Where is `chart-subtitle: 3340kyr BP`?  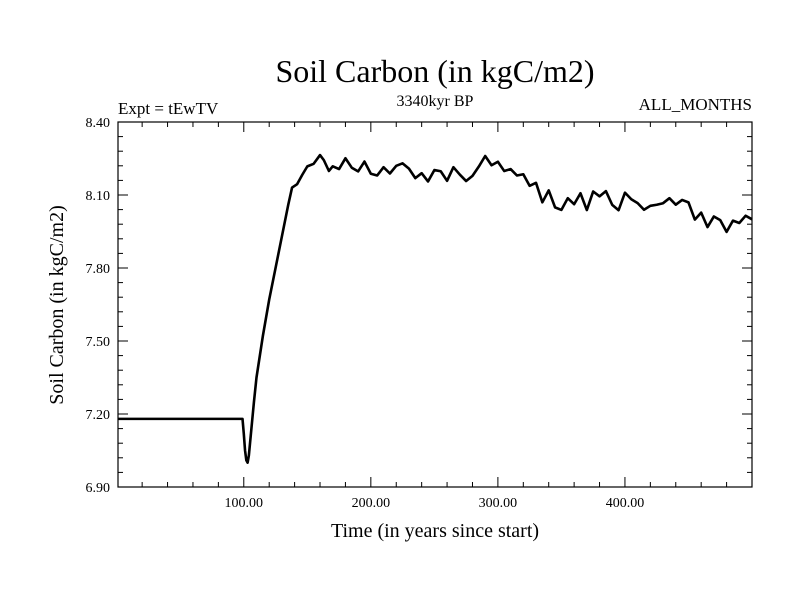
chart-subtitle: 3340kyr BP is located at coordinates (435, 101).